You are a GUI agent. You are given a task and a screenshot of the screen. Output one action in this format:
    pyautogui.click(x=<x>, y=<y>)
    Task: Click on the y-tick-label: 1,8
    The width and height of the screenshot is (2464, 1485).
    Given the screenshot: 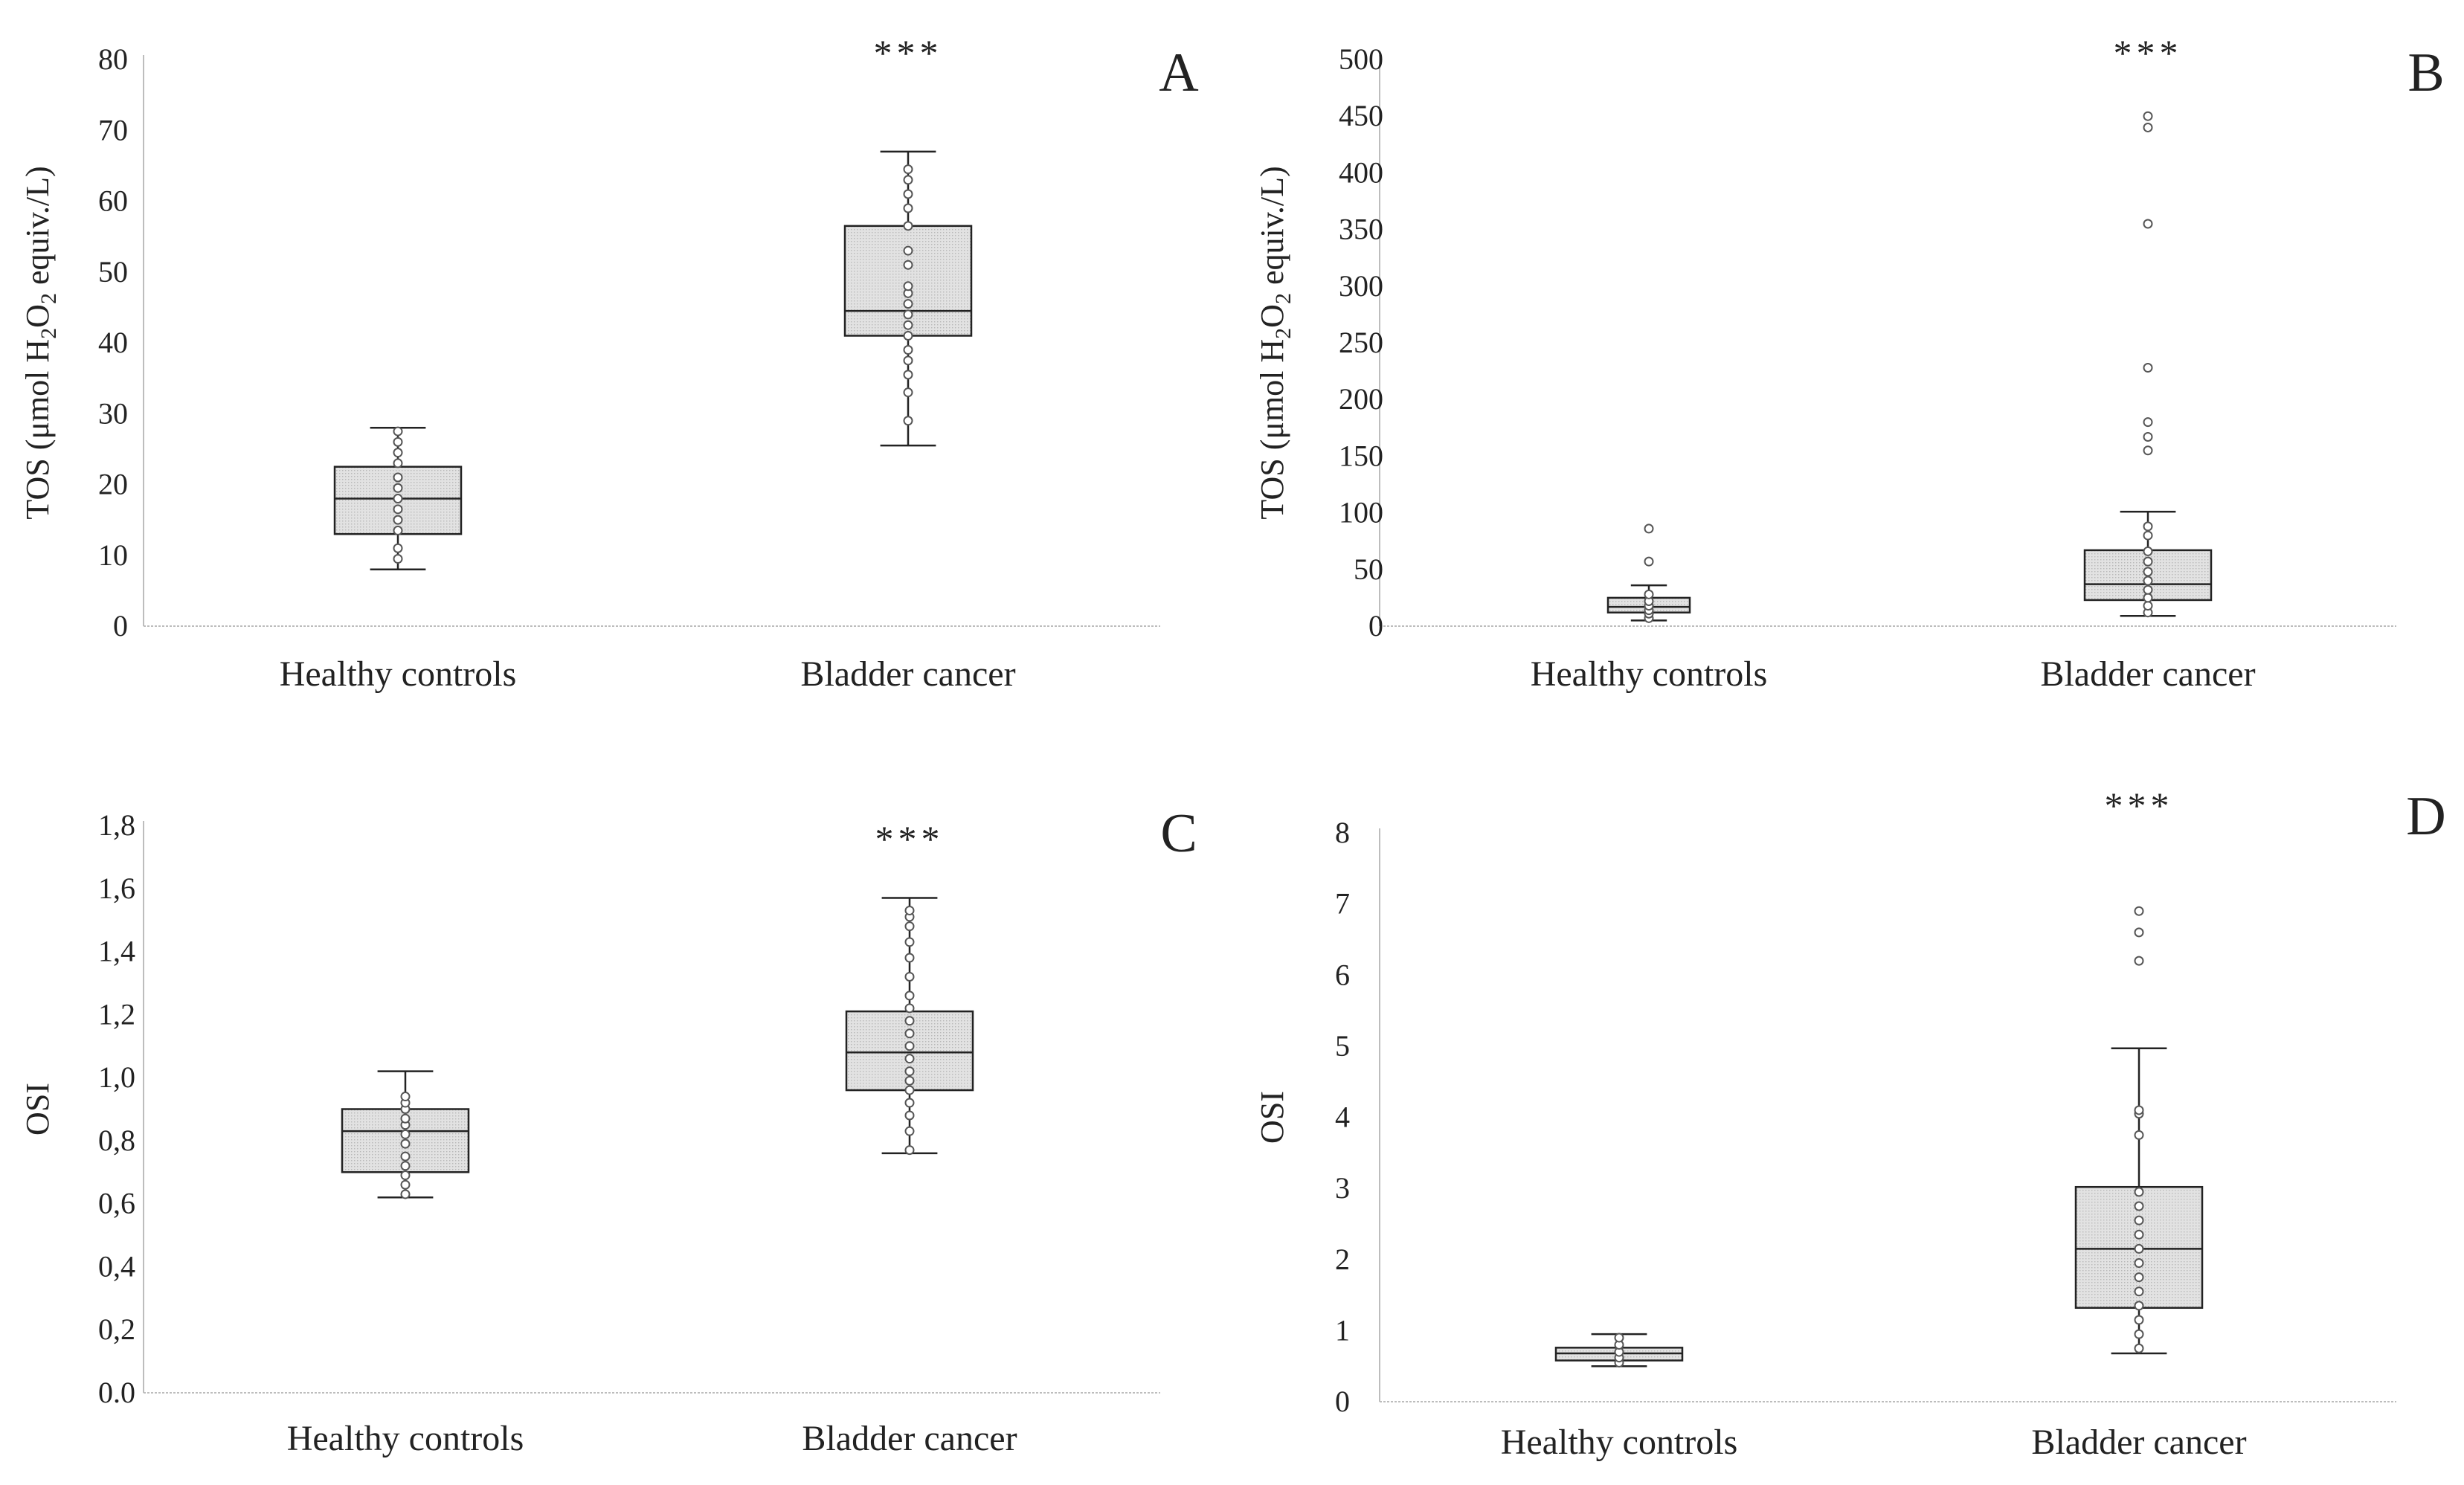 What is the action you would take?
    pyautogui.click(x=116, y=825)
    